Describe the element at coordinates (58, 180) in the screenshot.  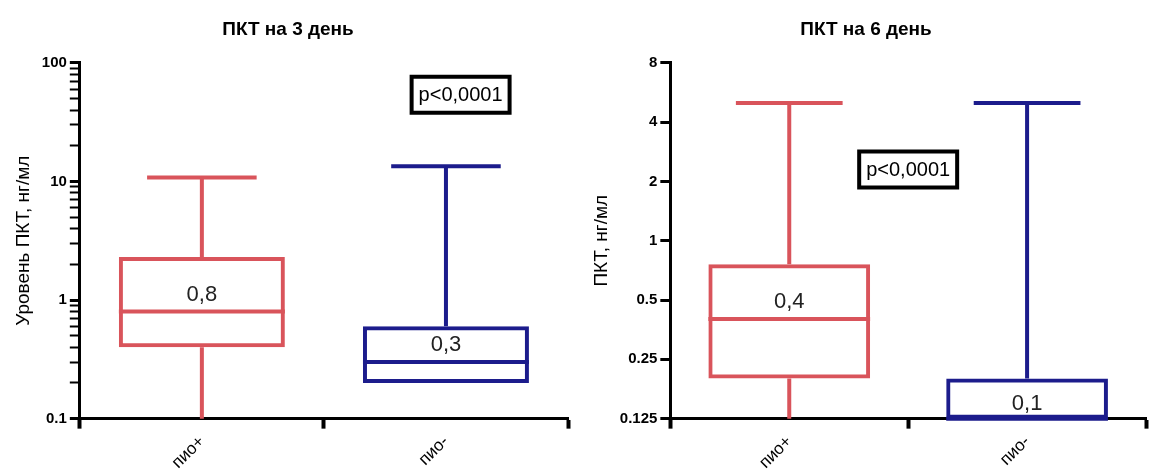
I see `y-tick-label: 10` at that location.